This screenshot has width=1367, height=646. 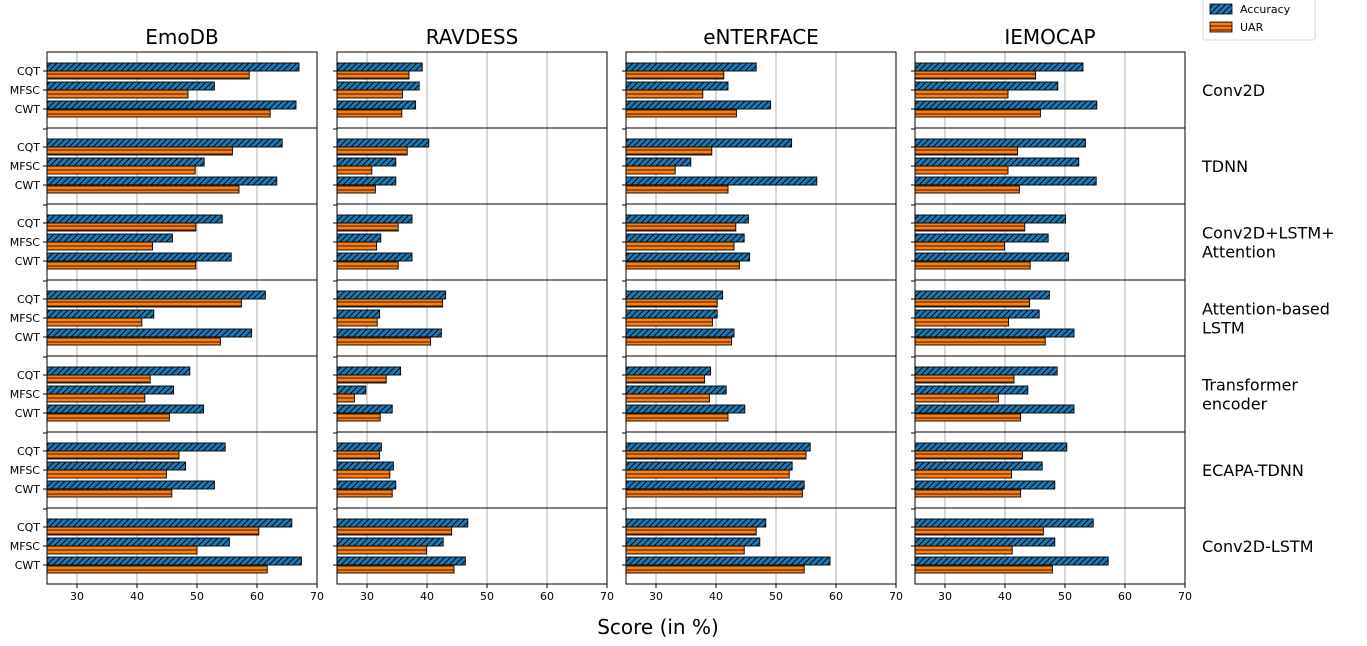 What do you see at coordinates (28, 185) in the screenshot?
I see `ytick-label-tdnn-cwt: CWT` at bounding box center [28, 185].